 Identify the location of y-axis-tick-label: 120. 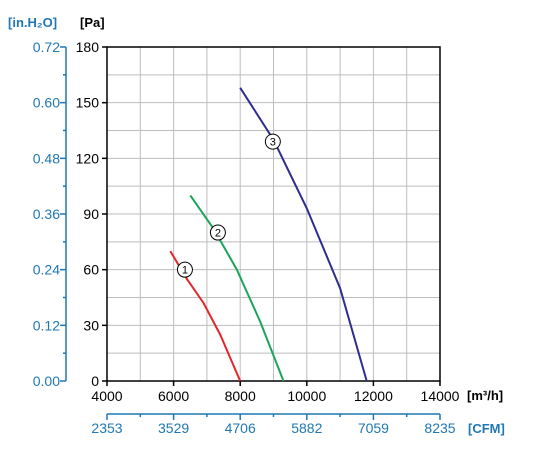
(88, 158).